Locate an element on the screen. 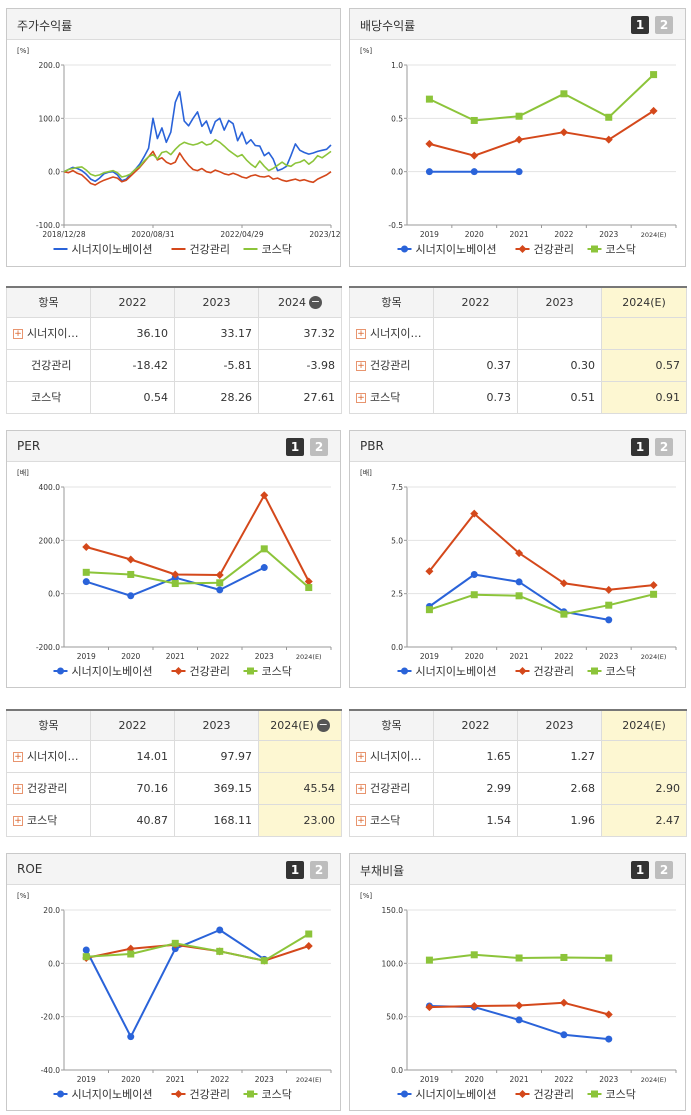 This screenshot has width=691, height=1115. y-tick-label: 400.0 is located at coordinates (50, 487).